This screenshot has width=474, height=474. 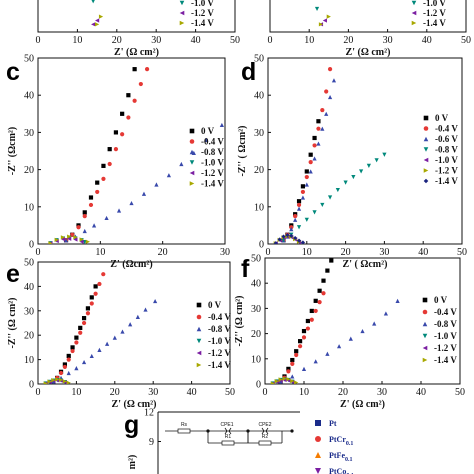 I want to click on y-axis-label: -Z'' (Ωcm²), so click(x=12, y=151).